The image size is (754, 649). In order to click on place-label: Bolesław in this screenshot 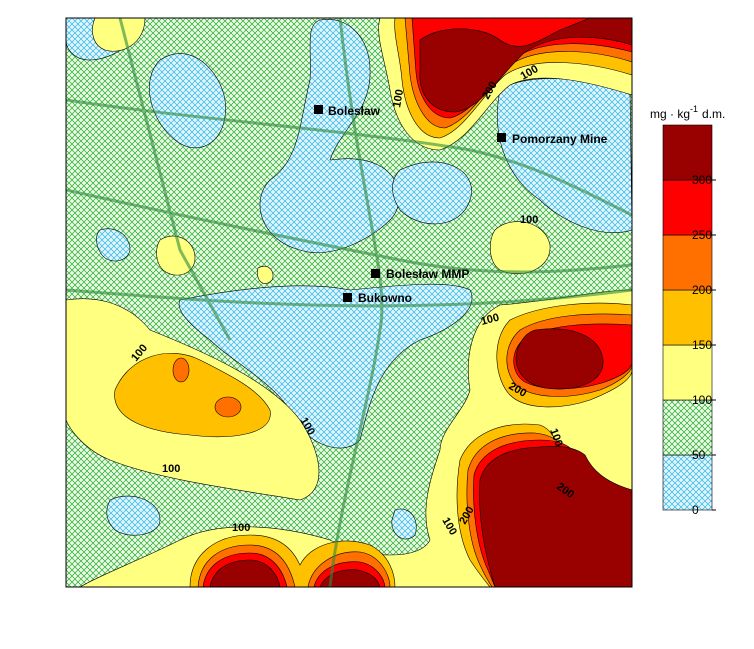, I will do `click(354, 111)`.